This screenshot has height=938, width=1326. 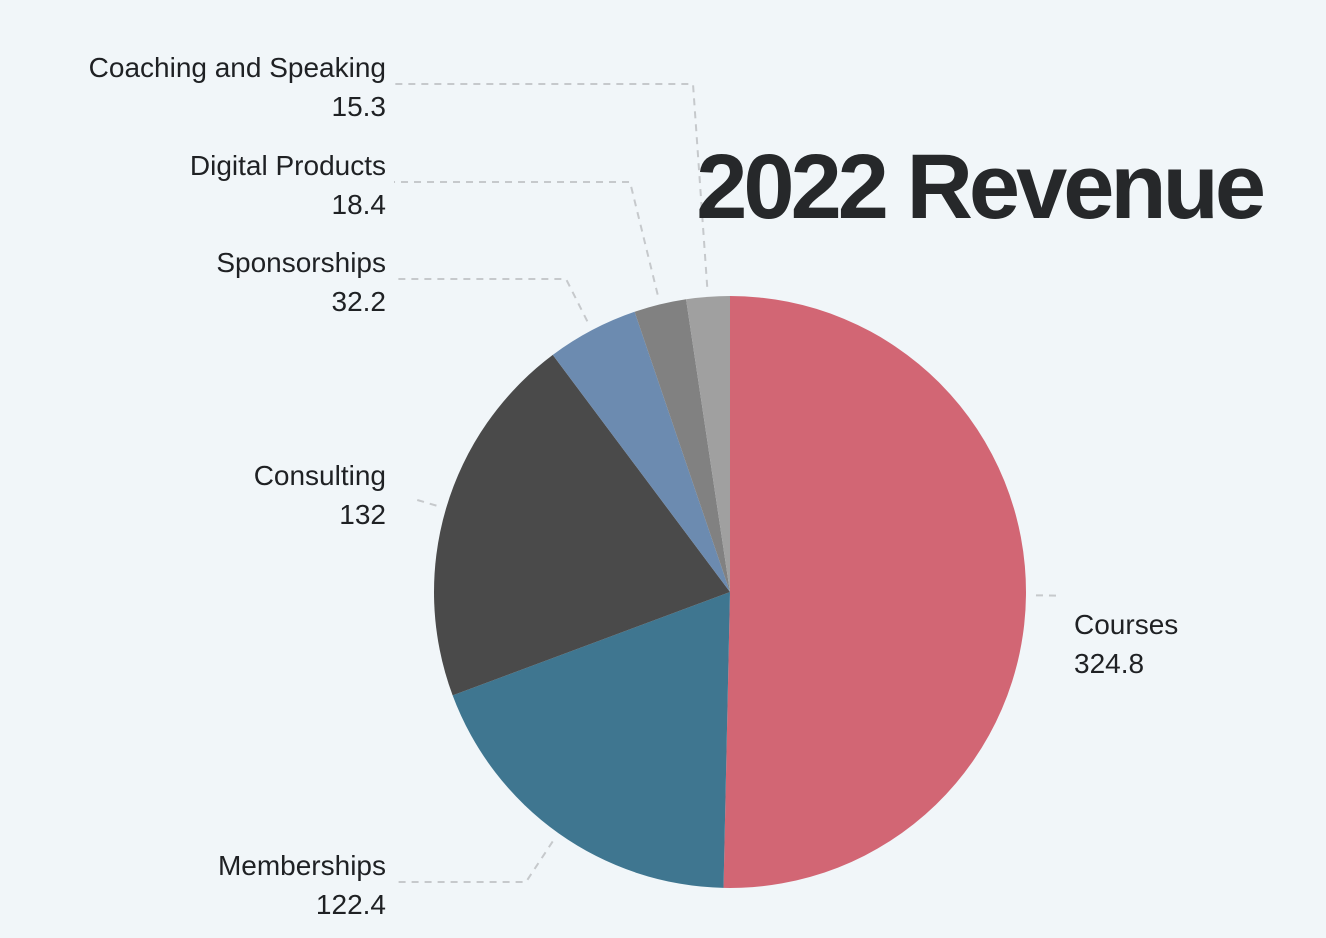 What do you see at coordinates (359, 204) in the screenshot?
I see `slice-value-label: 18.4` at bounding box center [359, 204].